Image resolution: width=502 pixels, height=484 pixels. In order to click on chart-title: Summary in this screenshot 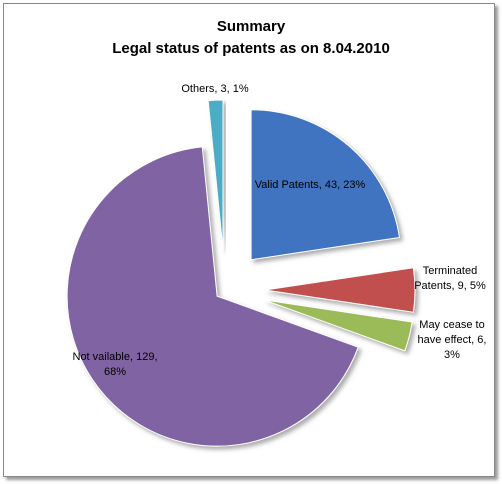, I will do `click(251, 26)`.